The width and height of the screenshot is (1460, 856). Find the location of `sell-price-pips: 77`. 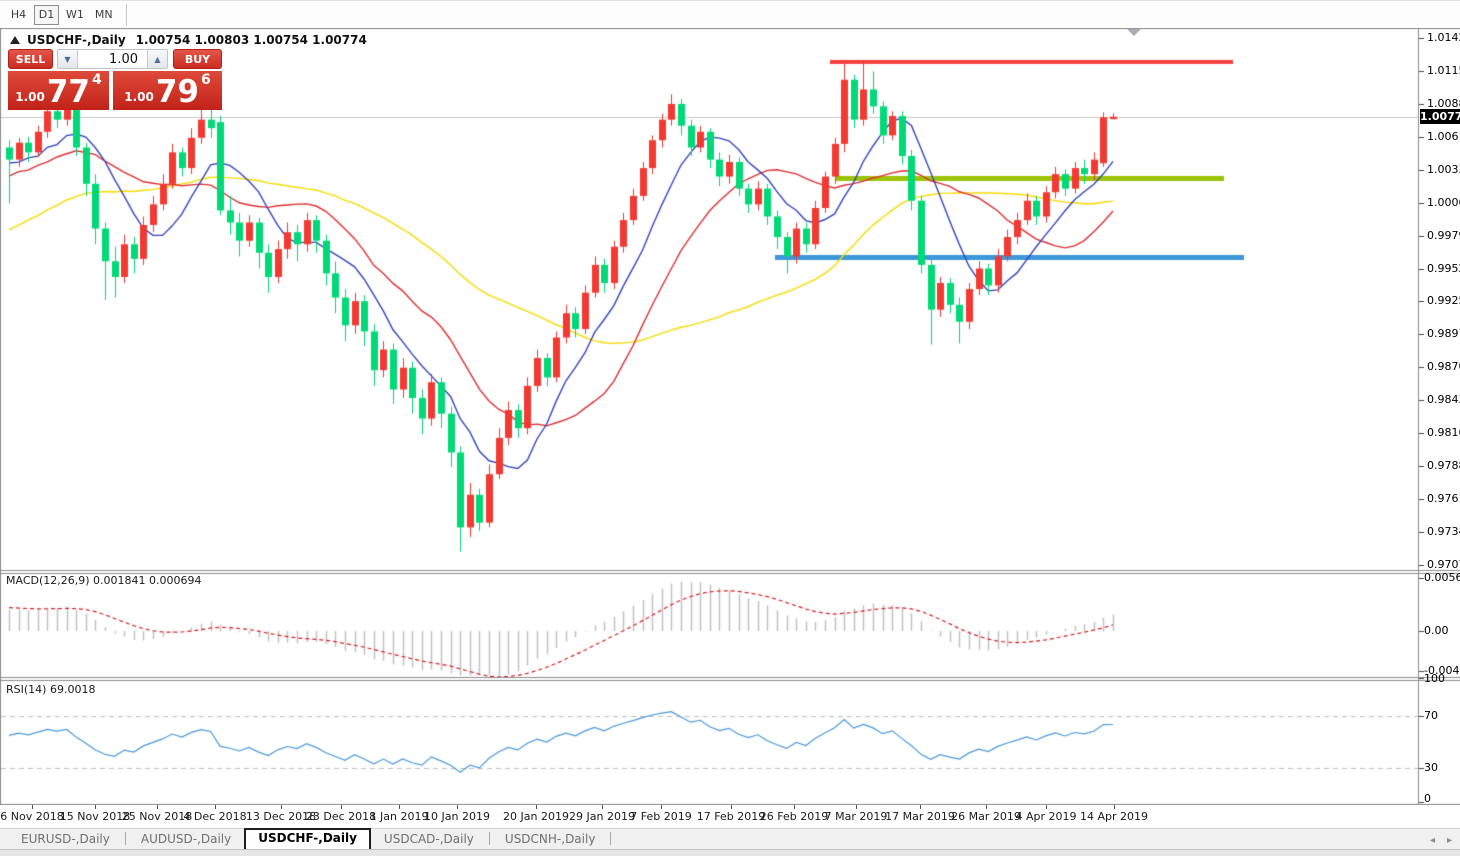

sell-price-pips: 77 is located at coordinates (68, 92).